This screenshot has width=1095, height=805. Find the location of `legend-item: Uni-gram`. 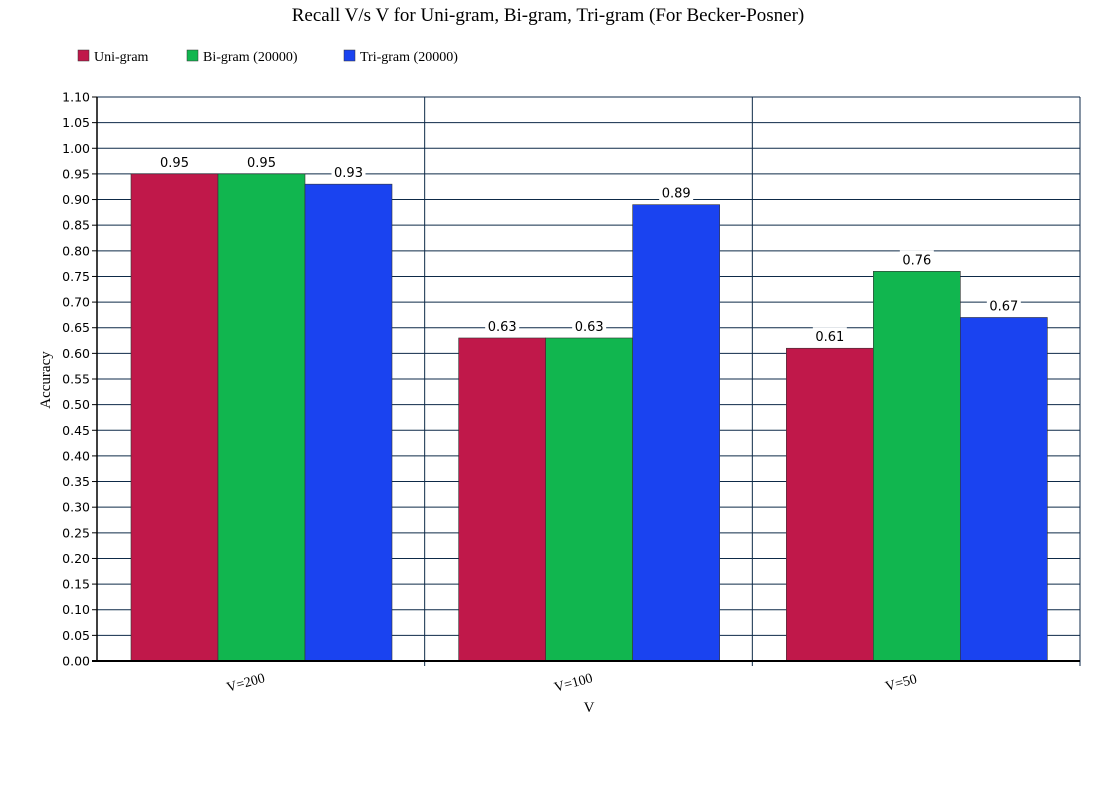

legend-item: Uni-gram is located at coordinates (113, 57).